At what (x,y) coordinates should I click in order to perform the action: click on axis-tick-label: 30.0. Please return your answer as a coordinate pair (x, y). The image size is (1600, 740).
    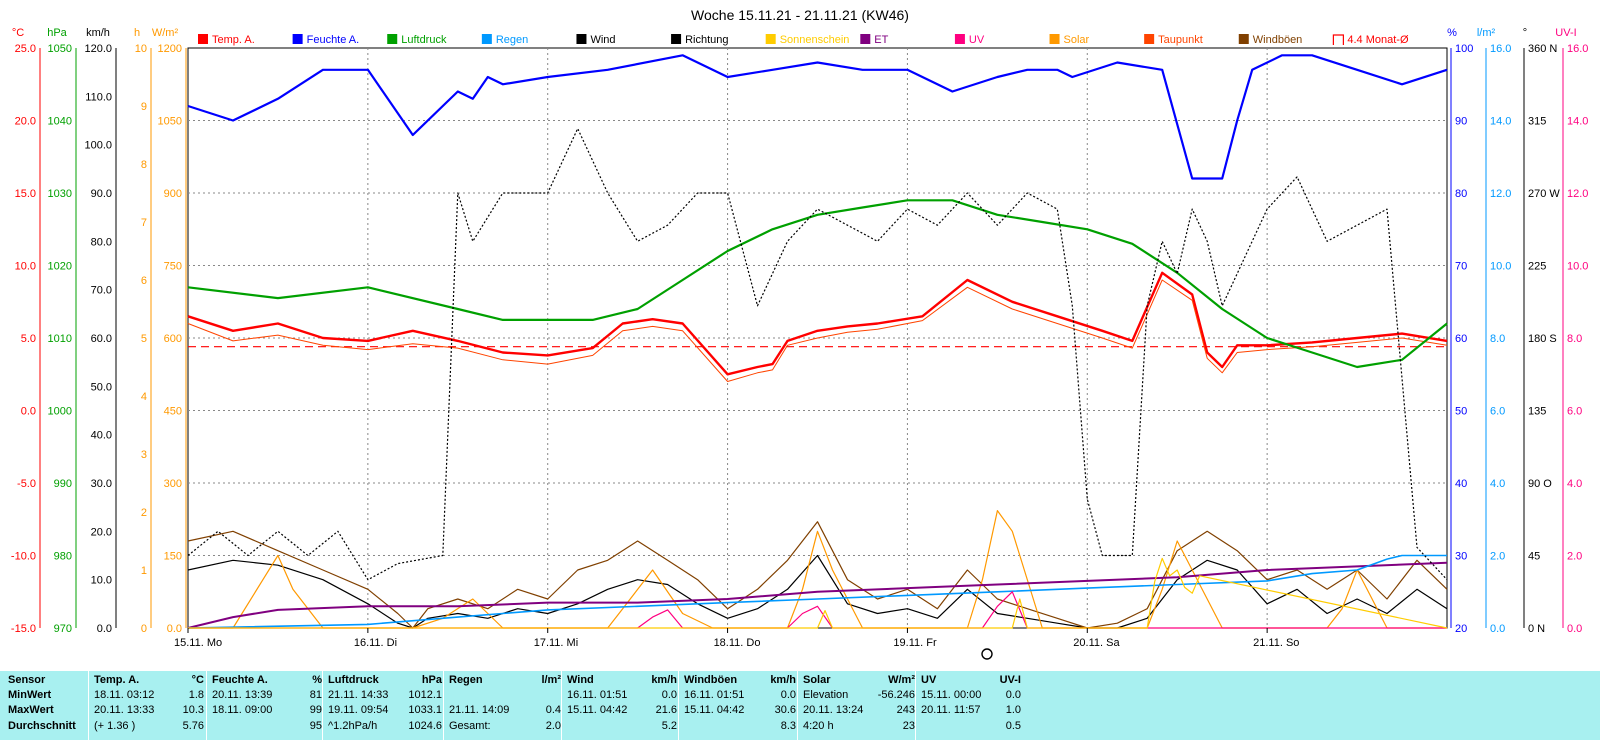
    Looking at the image, I should click on (101, 484).